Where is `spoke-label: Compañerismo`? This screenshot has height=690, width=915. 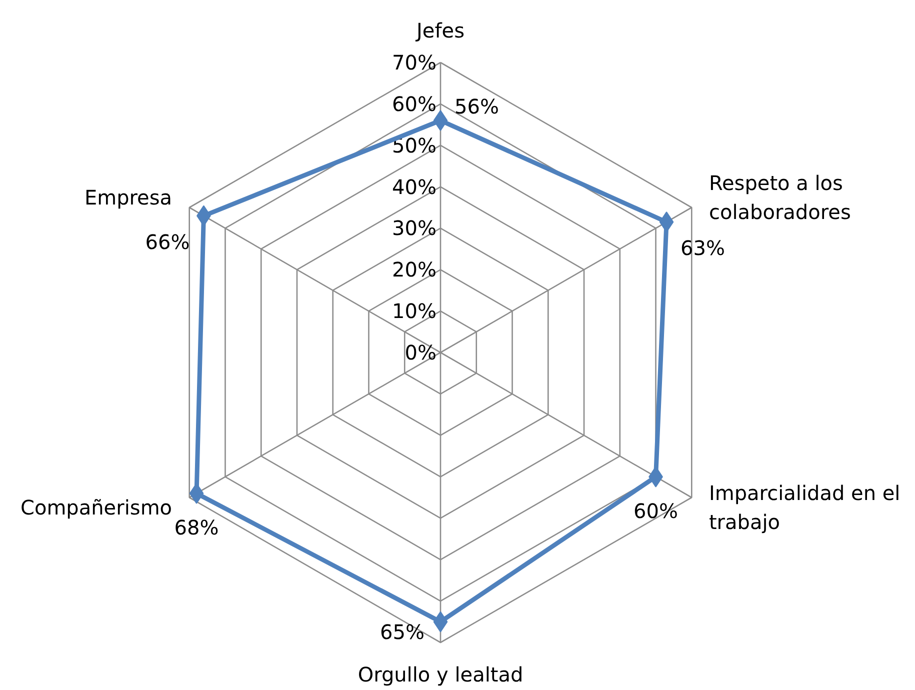
spoke-label: Compañerismo is located at coordinates (96, 508).